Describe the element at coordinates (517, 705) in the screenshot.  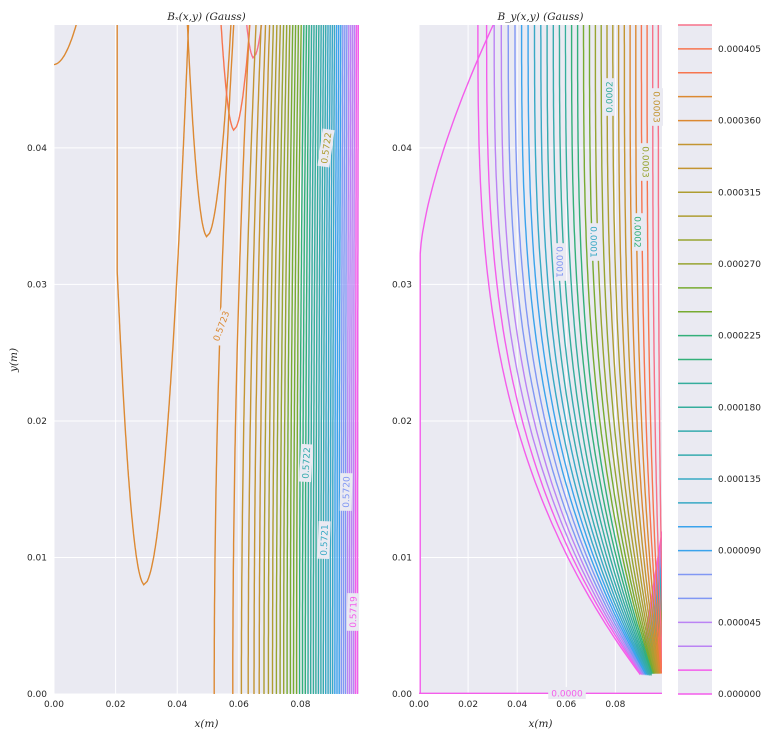
I see `by-x-tick-label: 0.04` at that location.